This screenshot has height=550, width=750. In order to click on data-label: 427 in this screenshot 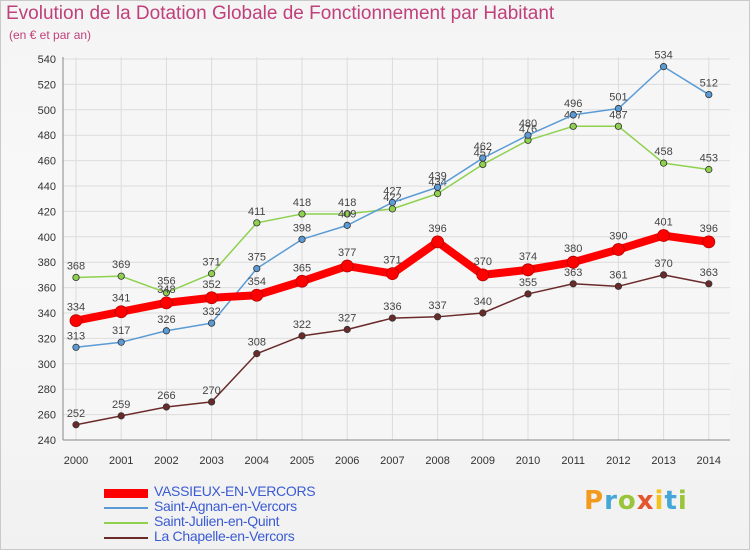, I will do `click(392, 192)`.